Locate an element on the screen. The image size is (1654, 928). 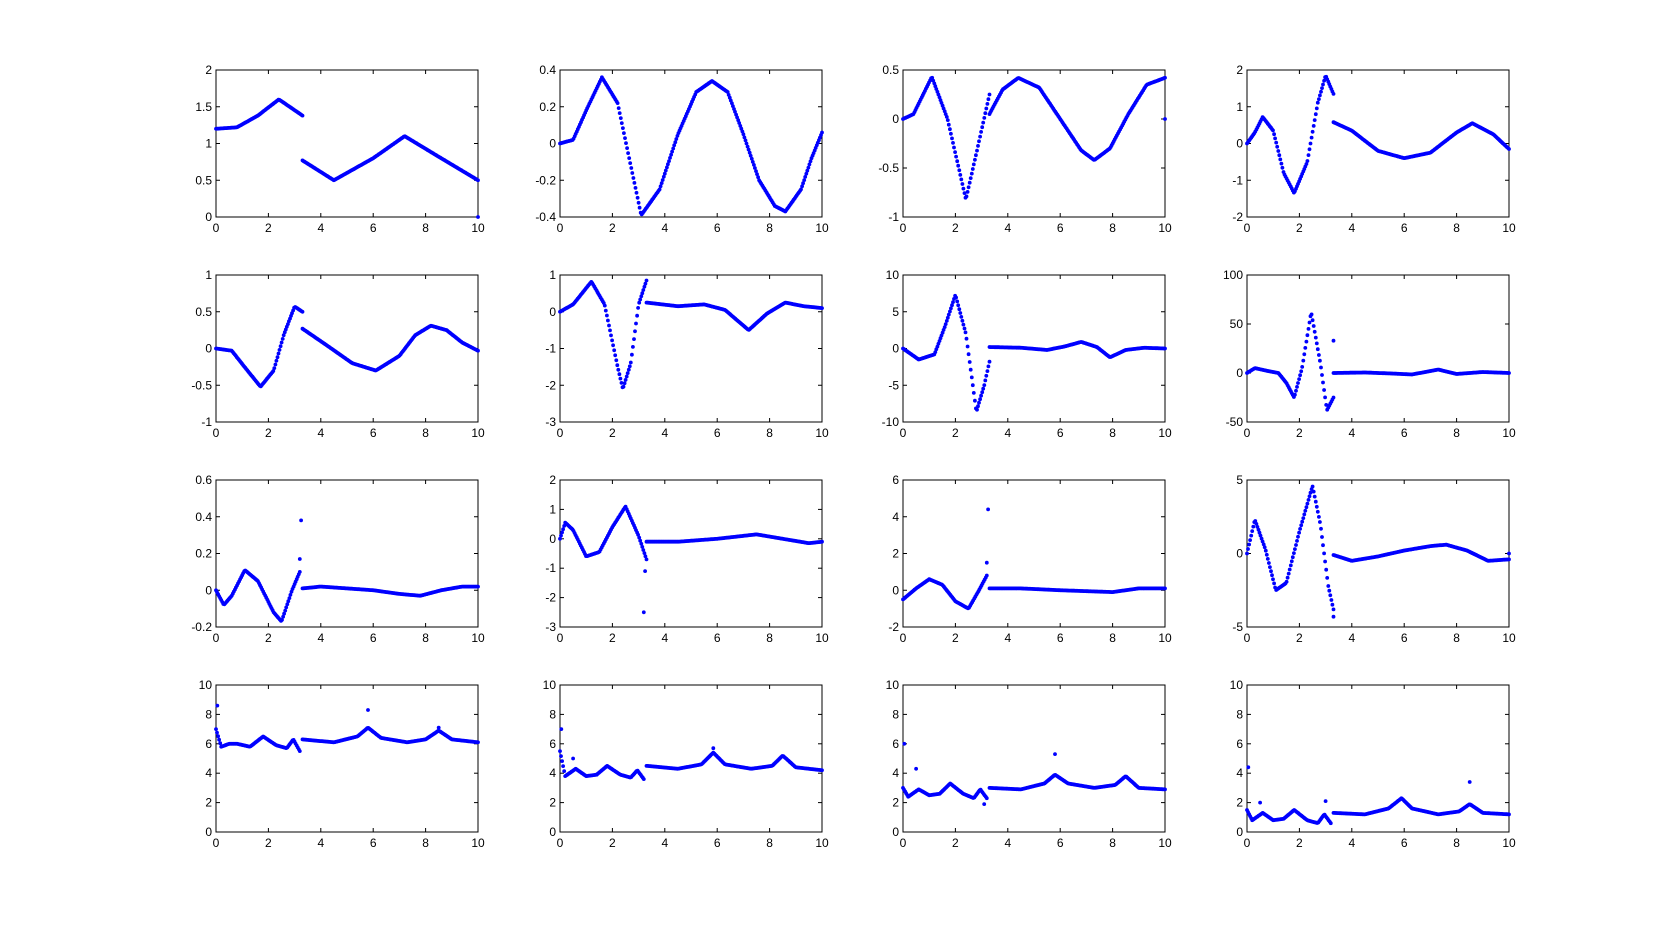
subplot-2-1: 0 2 4 6 8 10 -1 -0.5 0 0.5 1 is located at coordinates (338, 354).